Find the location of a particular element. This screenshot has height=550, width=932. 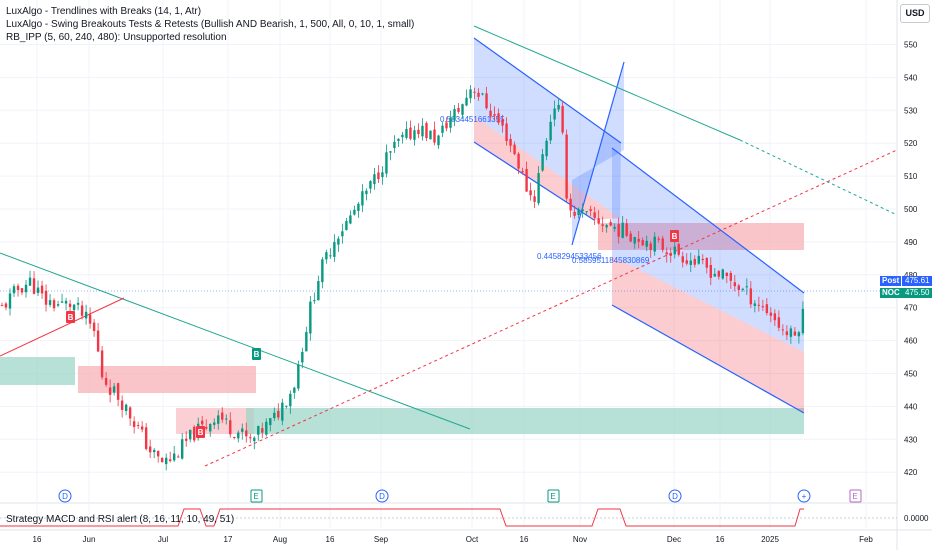

channel-upper is located at coordinates (708, 250).